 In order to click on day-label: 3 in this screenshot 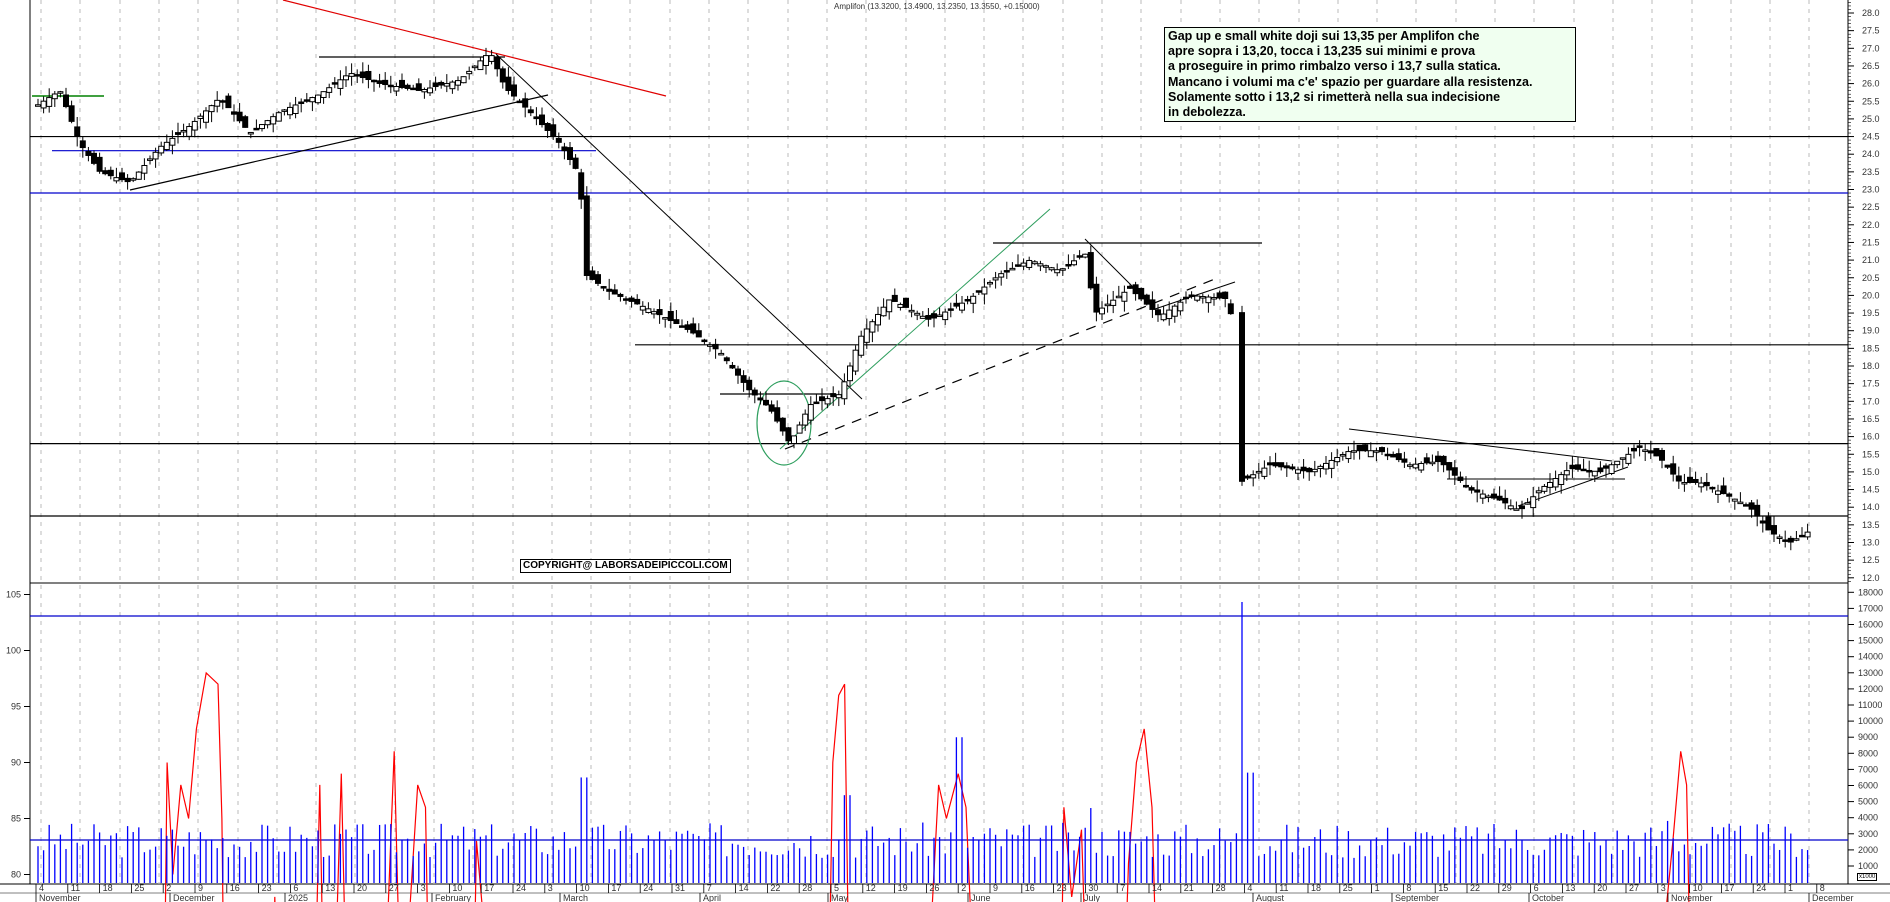, I will do `click(550, 888)`.